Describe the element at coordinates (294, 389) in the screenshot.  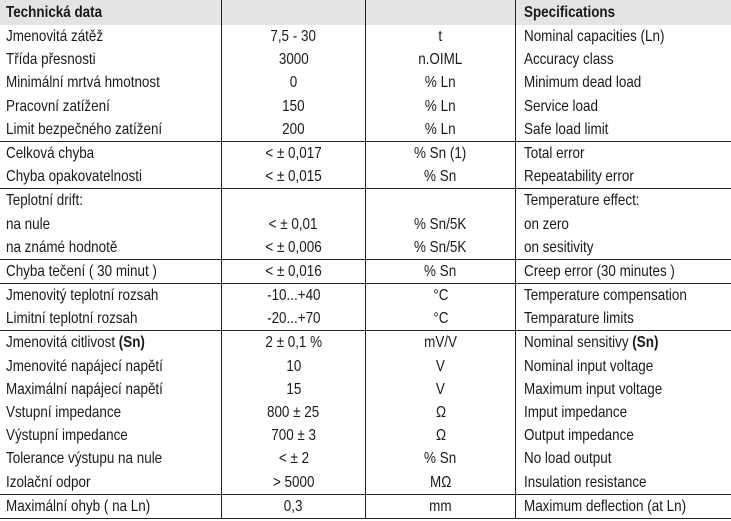
I see `value: 15` at that location.